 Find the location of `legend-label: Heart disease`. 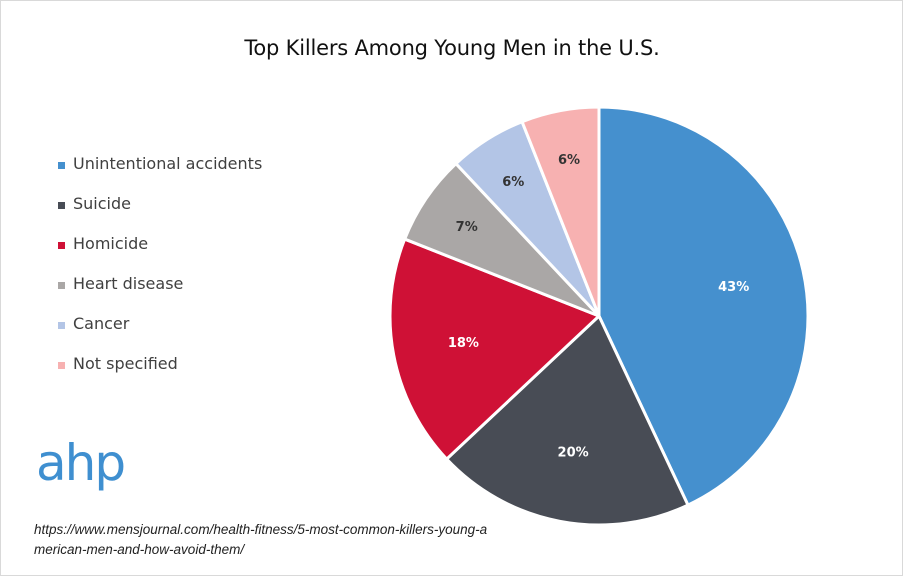

legend-label: Heart disease is located at coordinates (128, 283).